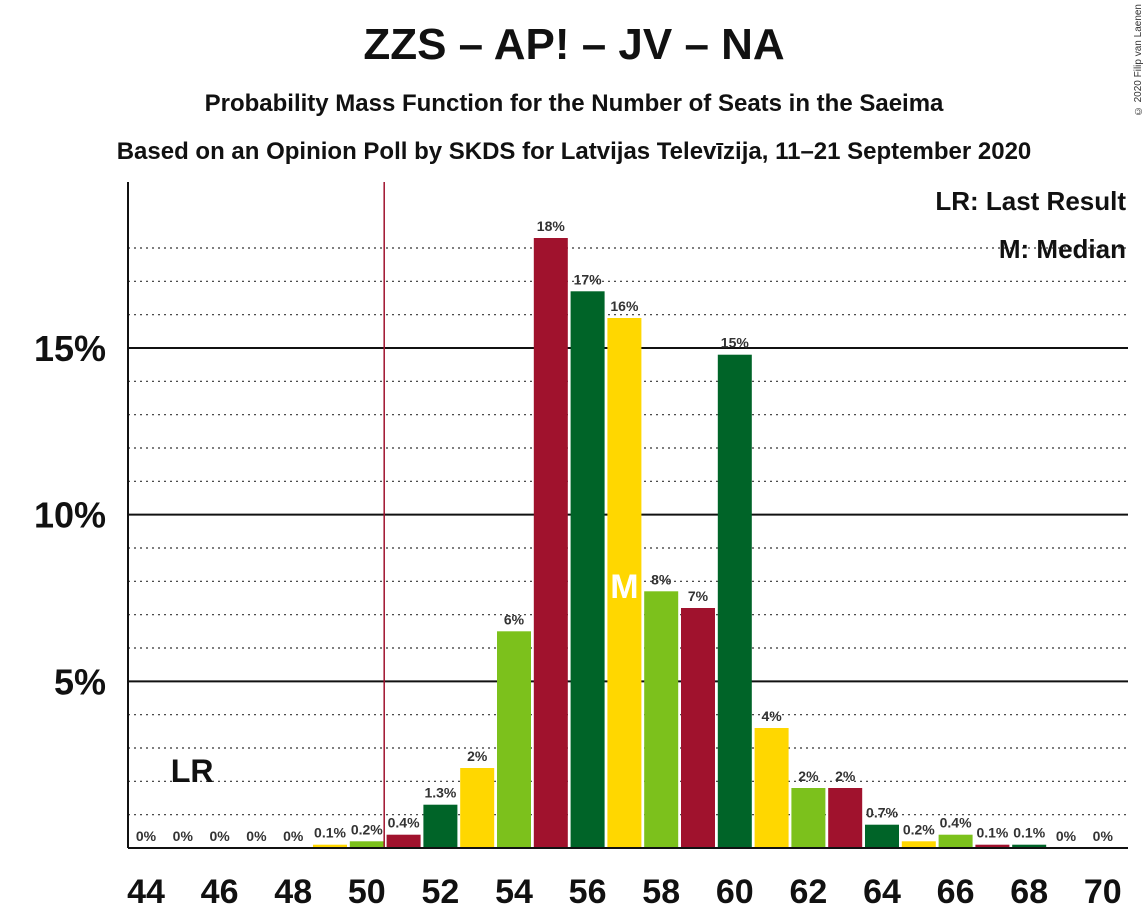 The image size is (1148, 924). What do you see at coordinates (808, 776) in the screenshot?
I see `bar-label-seat-62: 2%` at bounding box center [808, 776].